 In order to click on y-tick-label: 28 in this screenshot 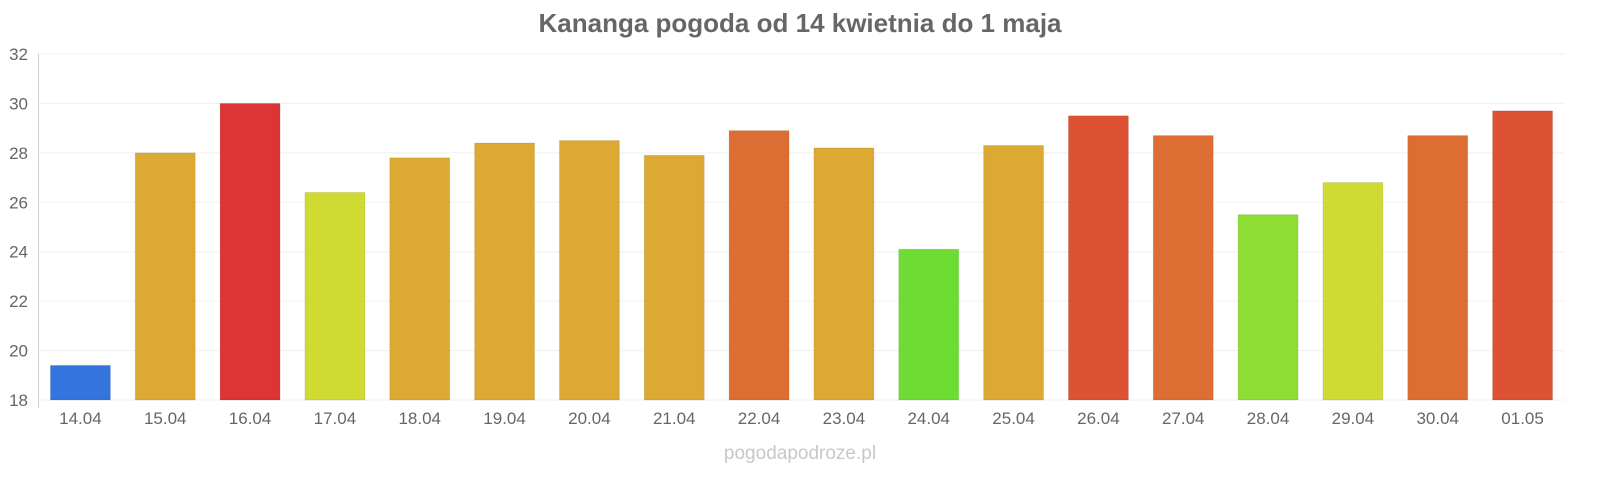, I will do `click(18, 153)`.